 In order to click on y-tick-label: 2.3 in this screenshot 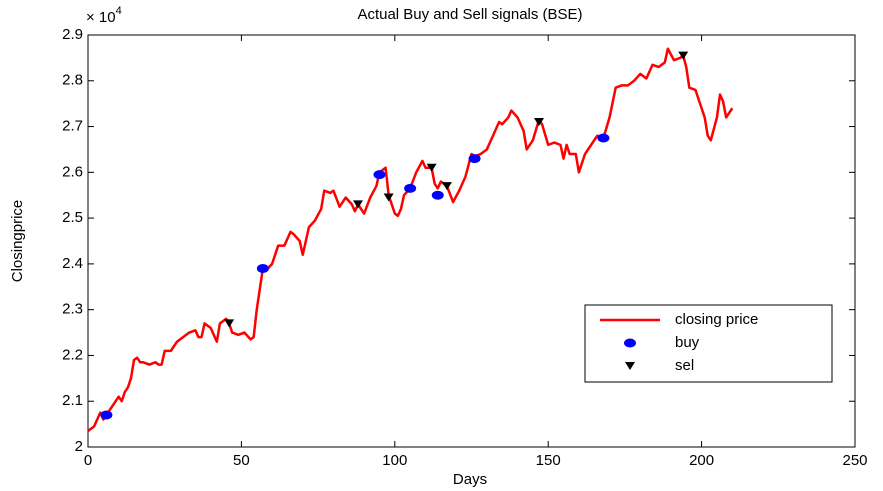, I will do `click(72, 309)`.